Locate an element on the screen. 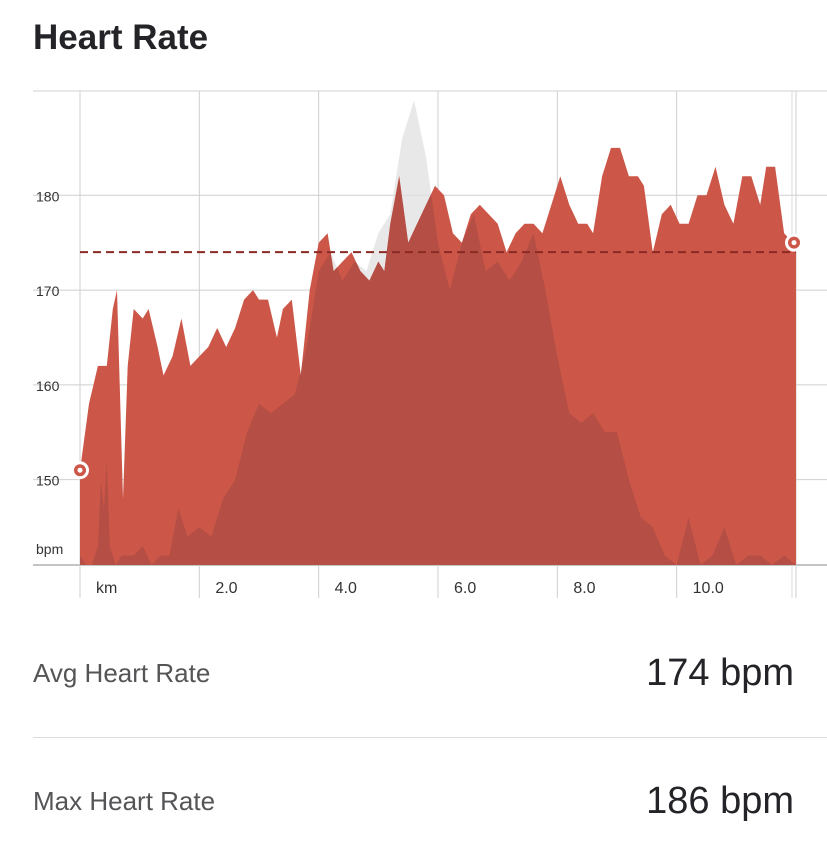 The height and width of the screenshot is (851, 827). x-tick-label: 2.0 is located at coordinates (226, 588).